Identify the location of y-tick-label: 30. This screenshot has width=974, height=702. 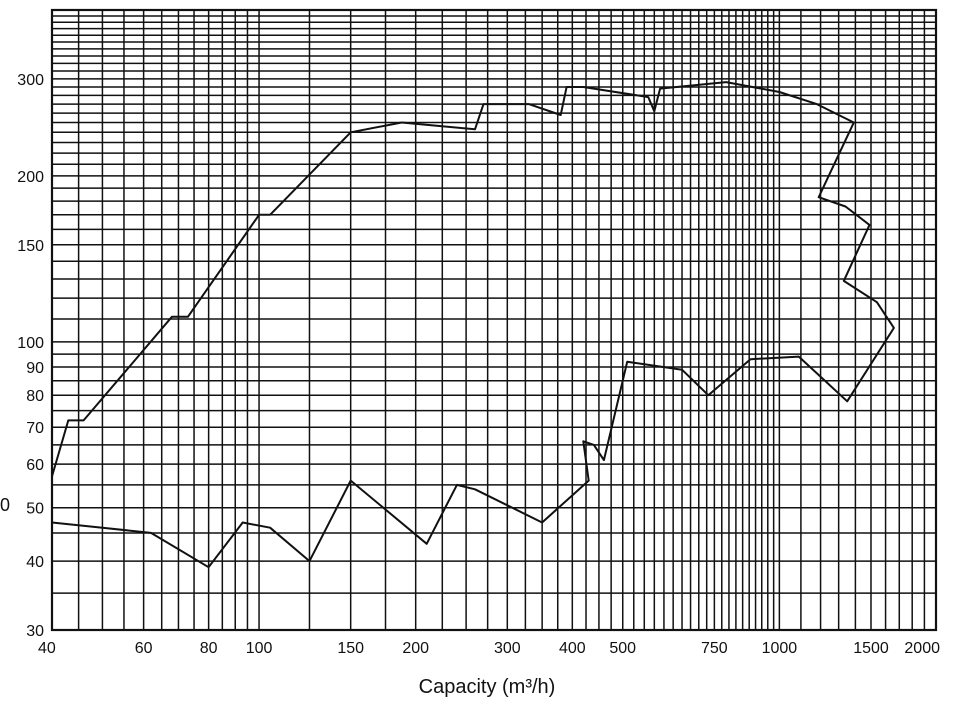
(35, 631).